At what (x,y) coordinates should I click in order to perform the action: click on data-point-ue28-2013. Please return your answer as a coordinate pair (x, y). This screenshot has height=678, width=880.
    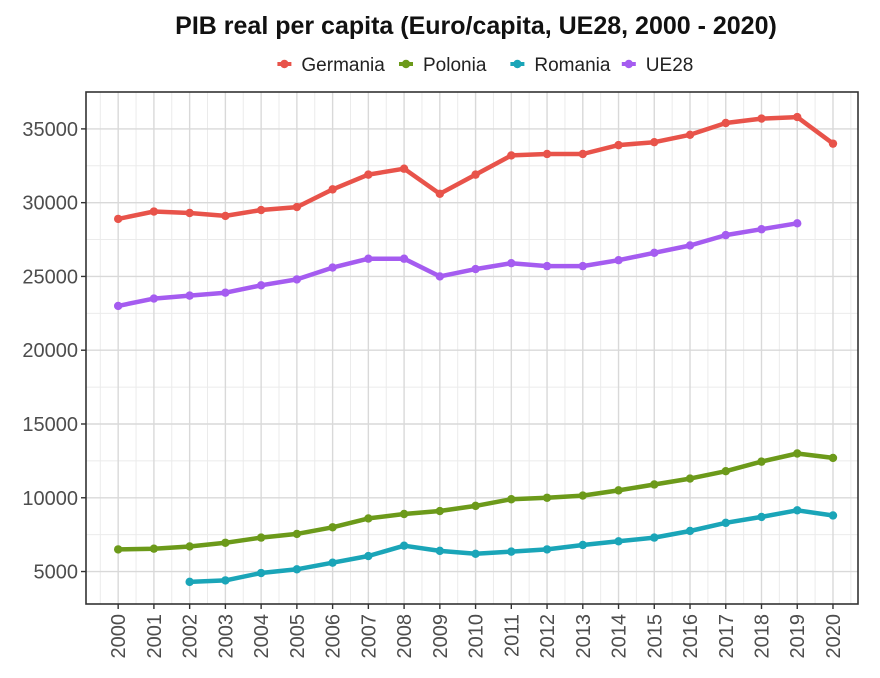
    Looking at the image, I should click on (582, 266).